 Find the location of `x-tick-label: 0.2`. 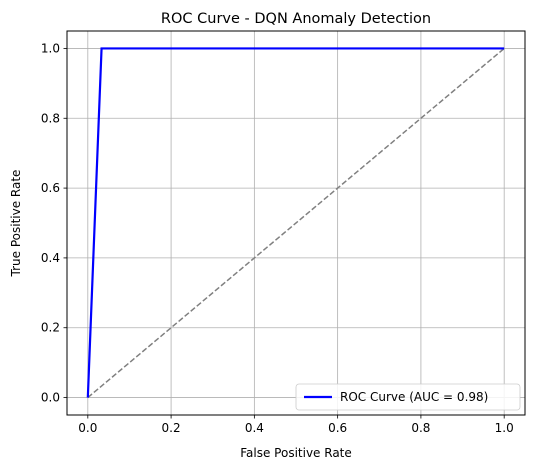

x-tick-label: 0.2 is located at coordinates (171, 428).